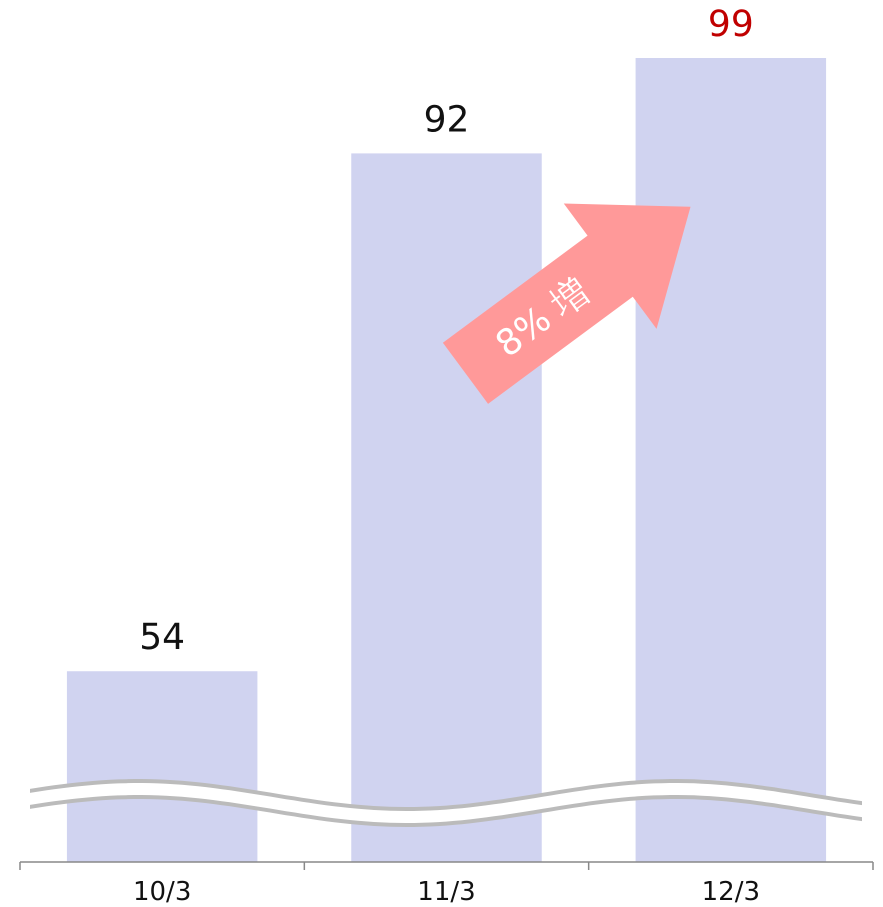  I want to click on x-tick-label: 12/3, so click(731, 892).